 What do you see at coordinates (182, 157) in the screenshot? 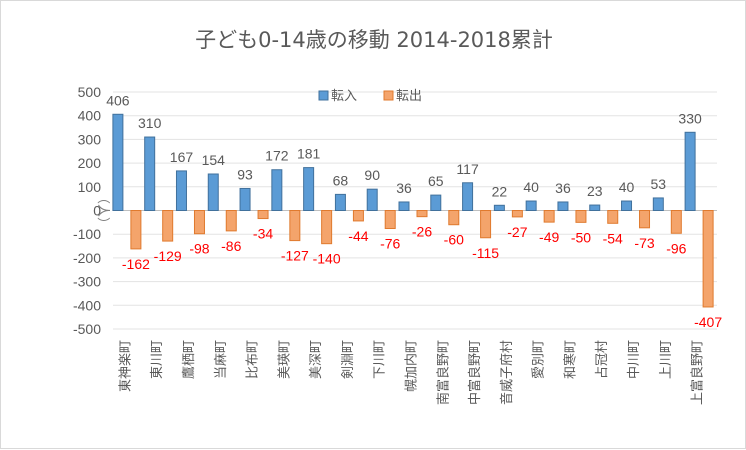
I see `data-label-in: 167` at bounding box center [182, 157].